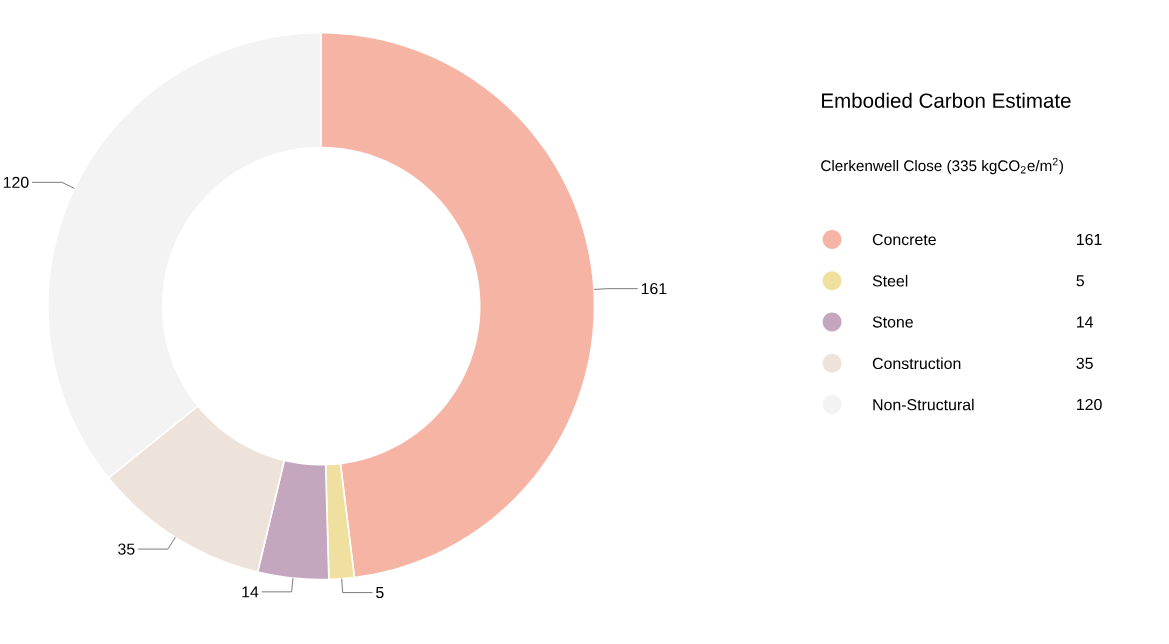 Image resolution: width=1169 pixels, height=644 pixels. Describe the element at coordinates (946, 100) in the screenshot. I see `text: Embodied Carbon Estimate` at that location.